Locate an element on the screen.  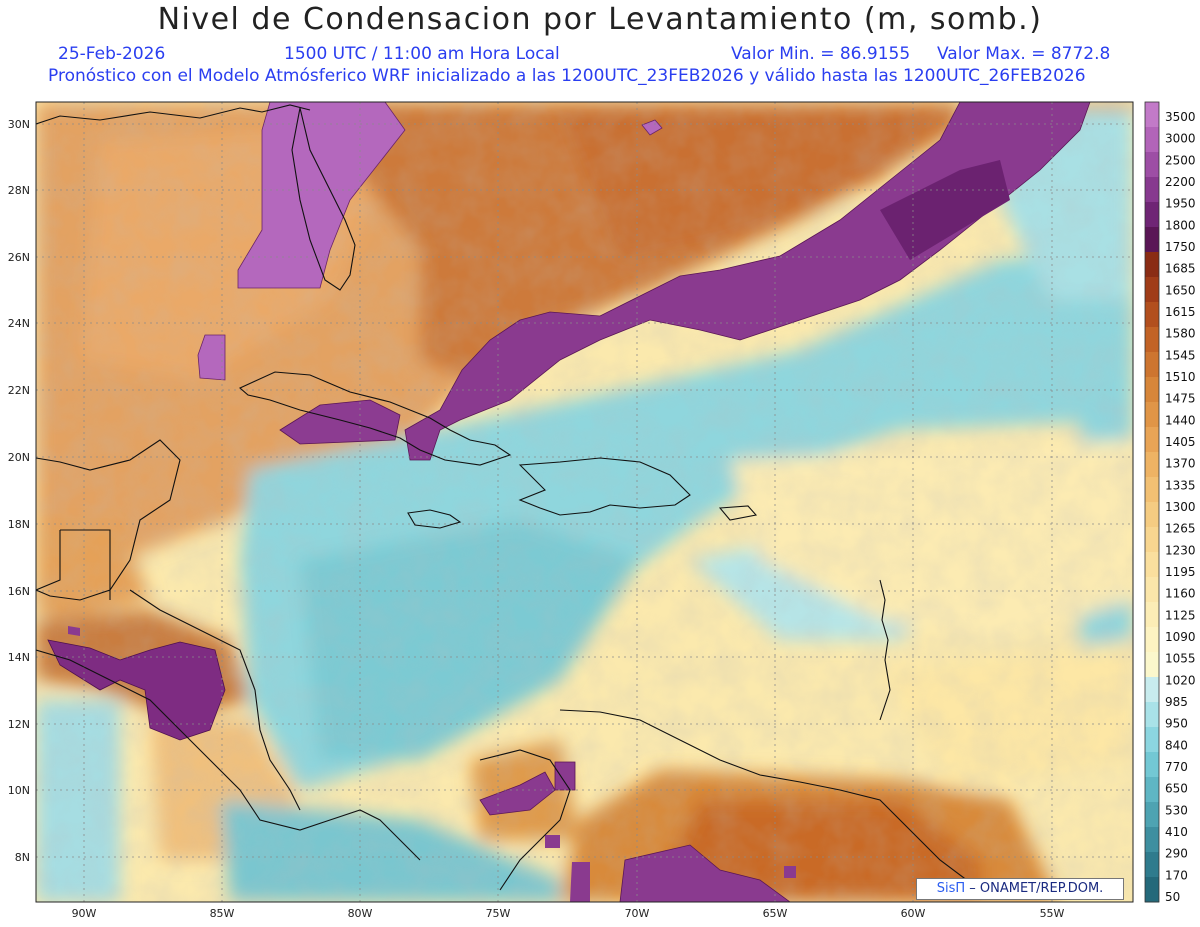
colorbar-label: 1335 is located at coordinates (1180, 485).